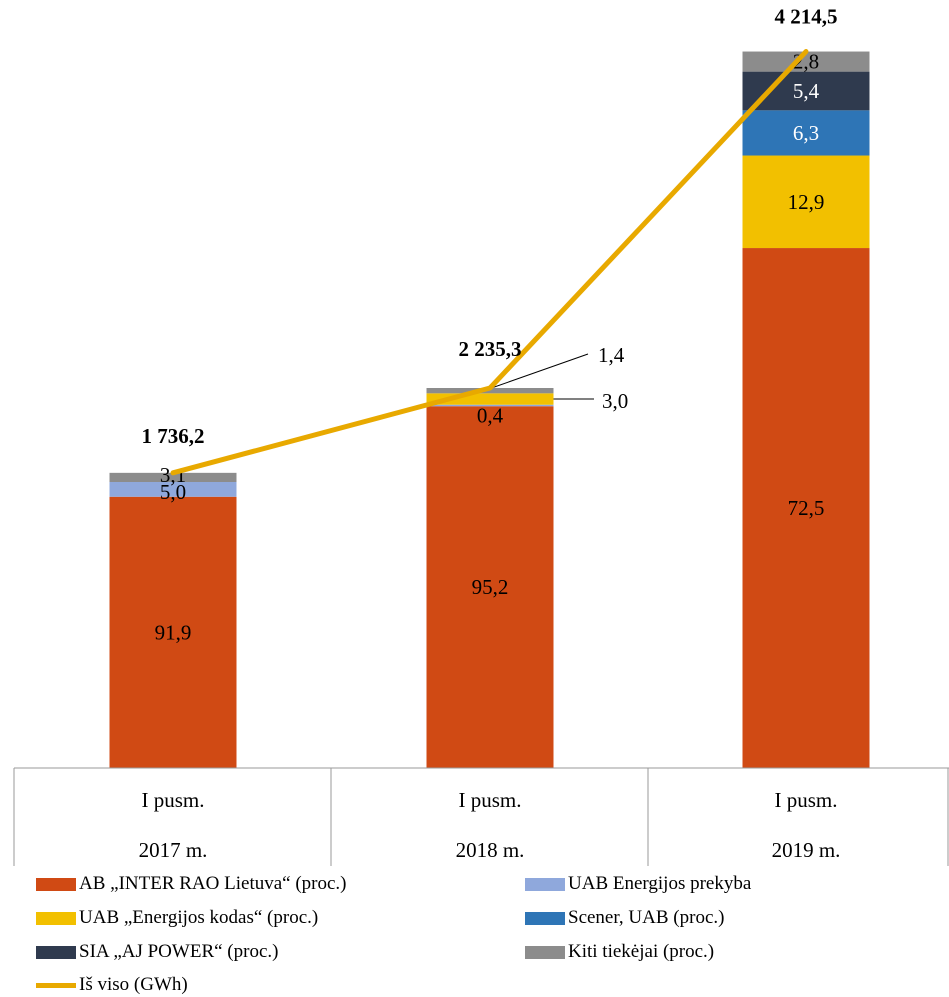 This screenshot has height=997, width=949. Describe the element at coordinates (611, 355) in the screenshot. I see `segment-label-2-kiti-tiekejai-proc: 1,4` at that location.